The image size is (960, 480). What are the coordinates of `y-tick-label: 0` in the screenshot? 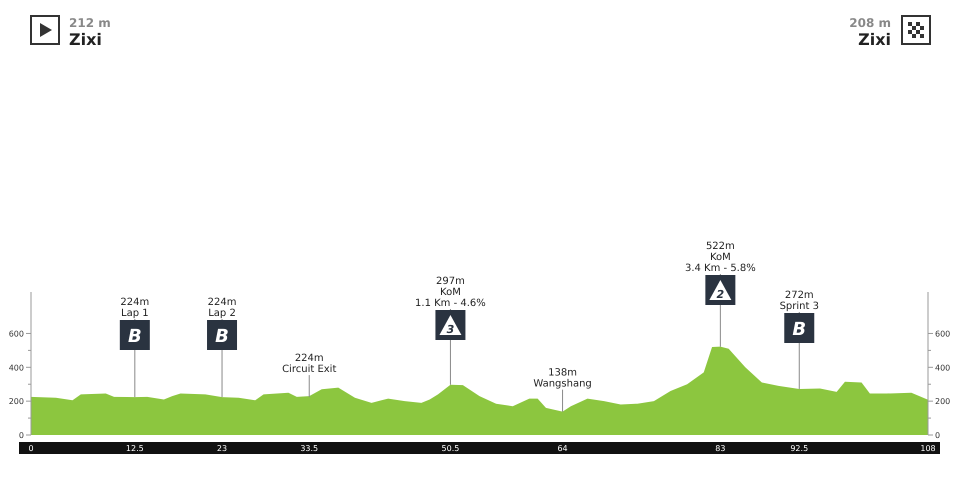 It's located at (21, 435).